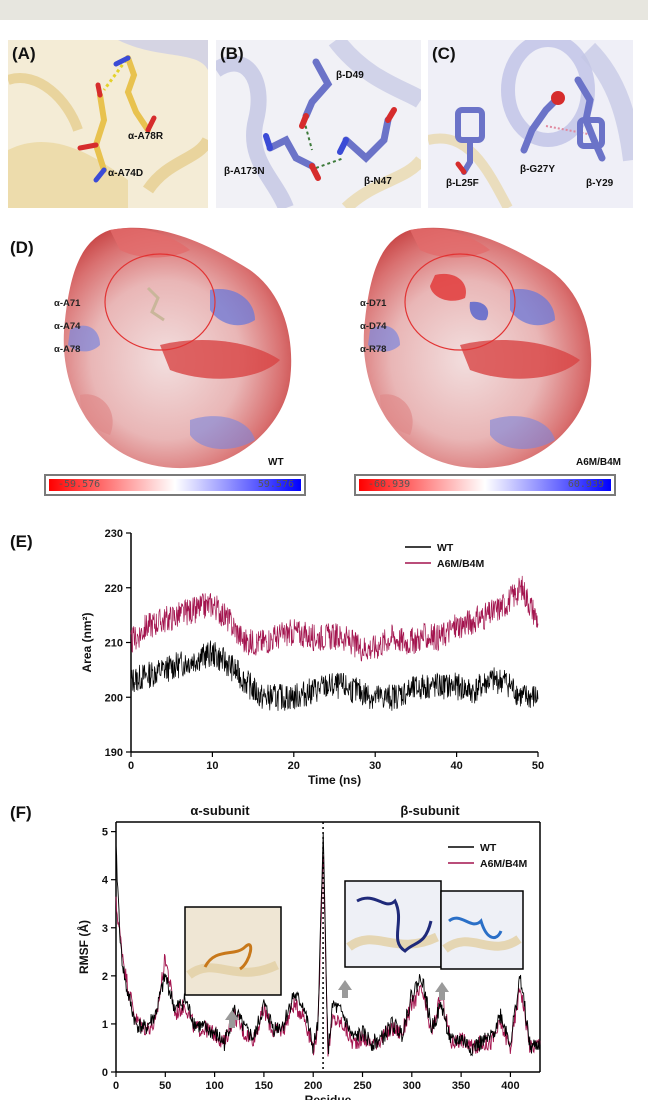 The height and width of the screenshot is (1105, 648). Describe the element at coordinates (375, 766) in the screenshot. I see `x-tick-label: 30` at that location.